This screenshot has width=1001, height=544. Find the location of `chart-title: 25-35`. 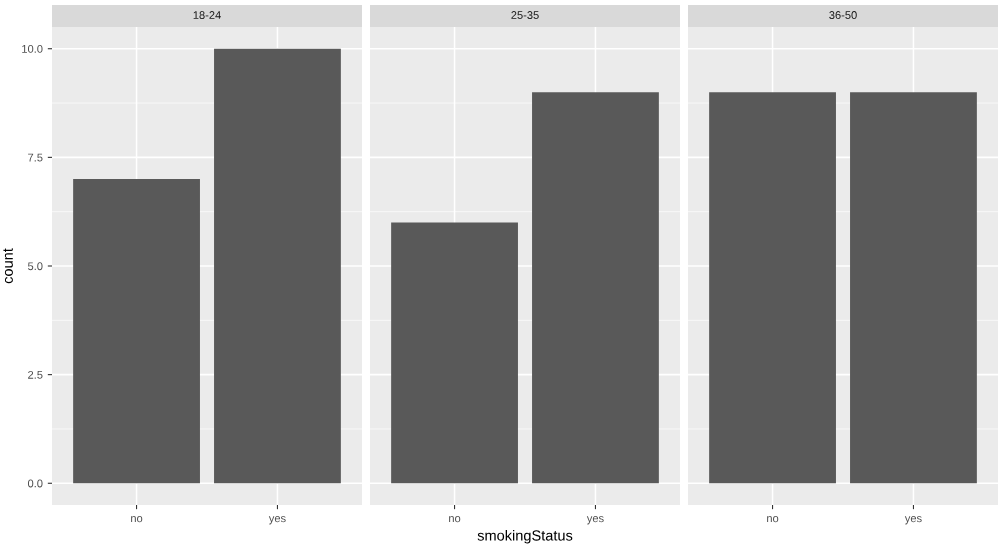

chart-title: 25-35 is located at coordinates (525, 15).